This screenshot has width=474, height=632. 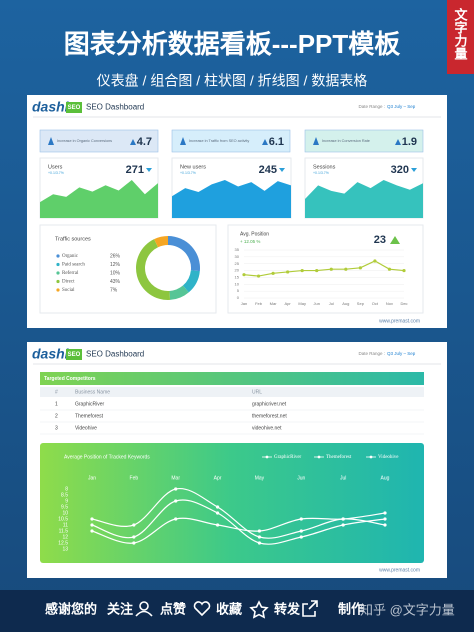 What do you see at coordinates (361, 303) in the screenshot?
I see `x-tick-label: Sep` at bounding box center [361, 303].